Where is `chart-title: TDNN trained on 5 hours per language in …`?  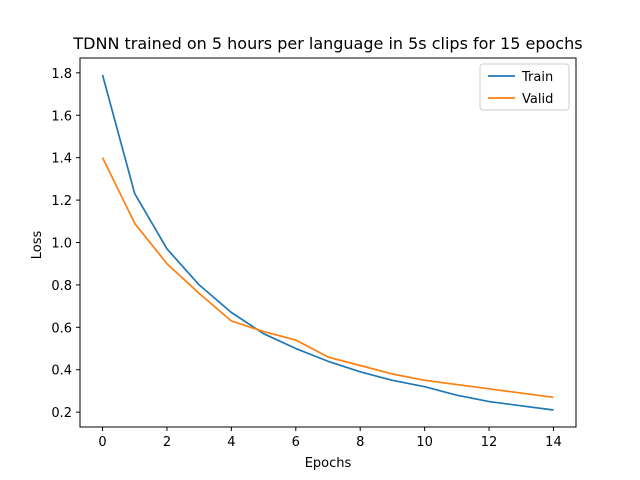
chart-title: TDNN trained on 5 hours per language in … is located at coordinates (327, 43).